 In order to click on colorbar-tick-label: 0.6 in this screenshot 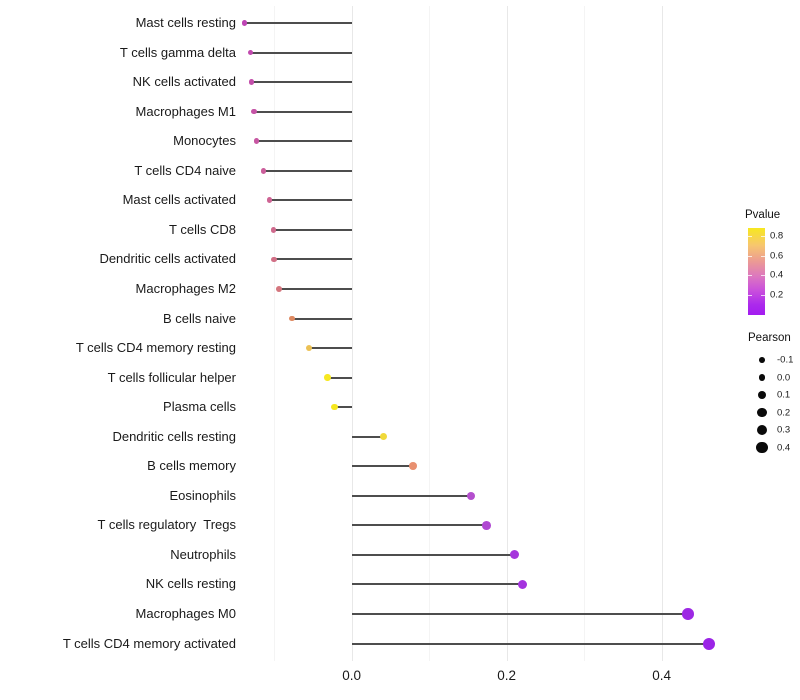, I will do `click(777, 256)`.